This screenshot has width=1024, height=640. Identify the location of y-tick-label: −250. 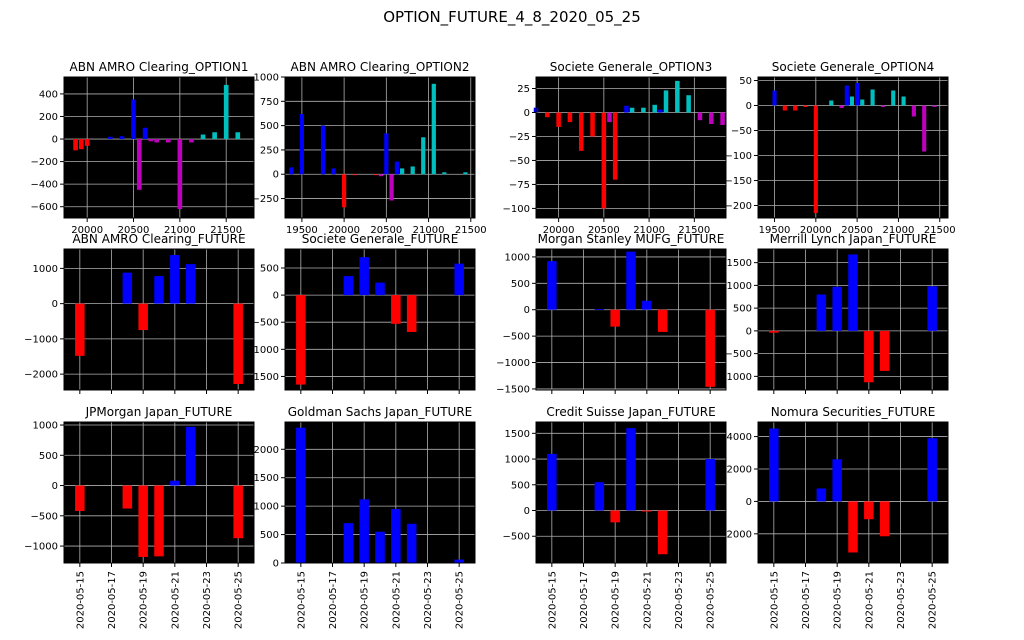
(265, 199).